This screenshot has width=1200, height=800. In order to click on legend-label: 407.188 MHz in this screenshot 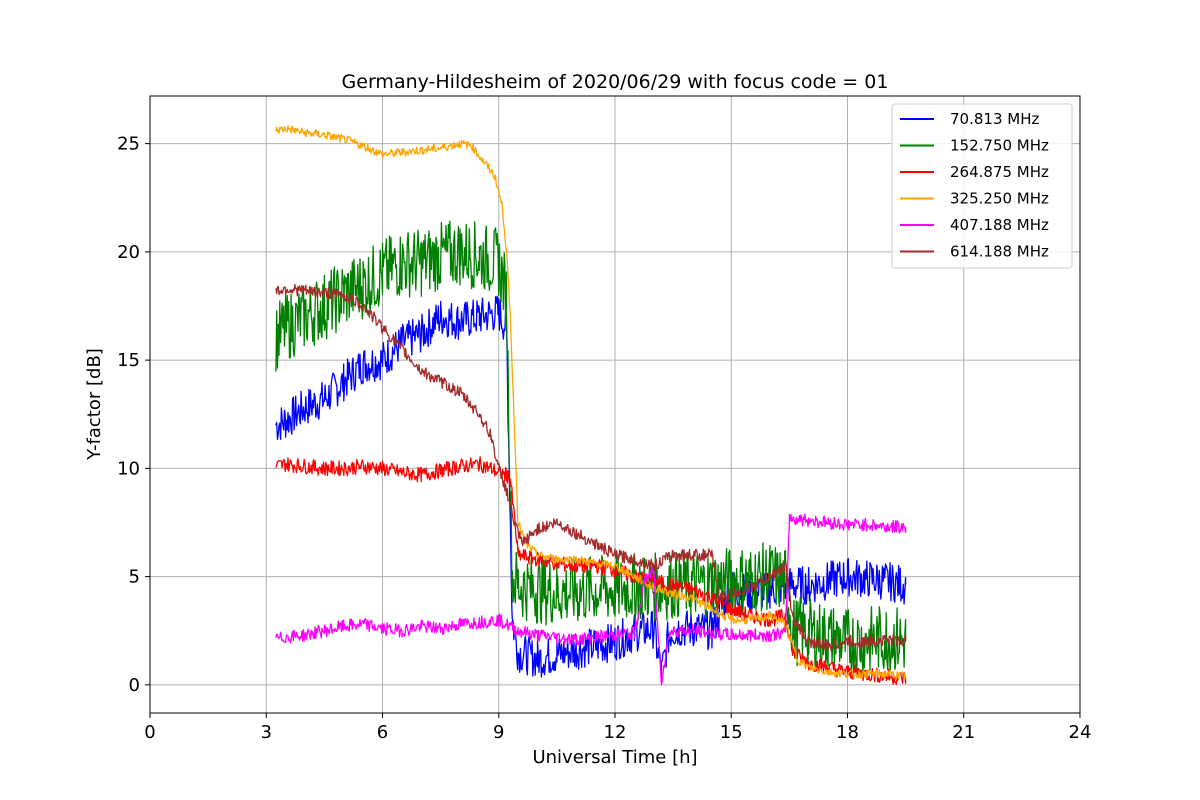, I will do `click(999, 225)`.